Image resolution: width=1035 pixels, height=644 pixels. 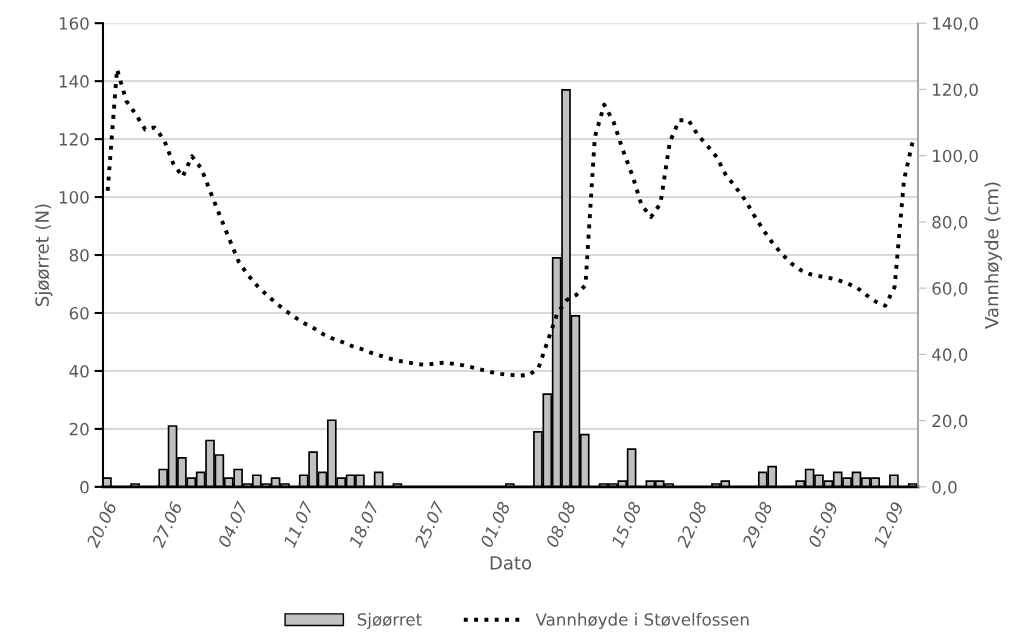 I want to click on x-tick-label: 11.07, so click(x=298, y=524).